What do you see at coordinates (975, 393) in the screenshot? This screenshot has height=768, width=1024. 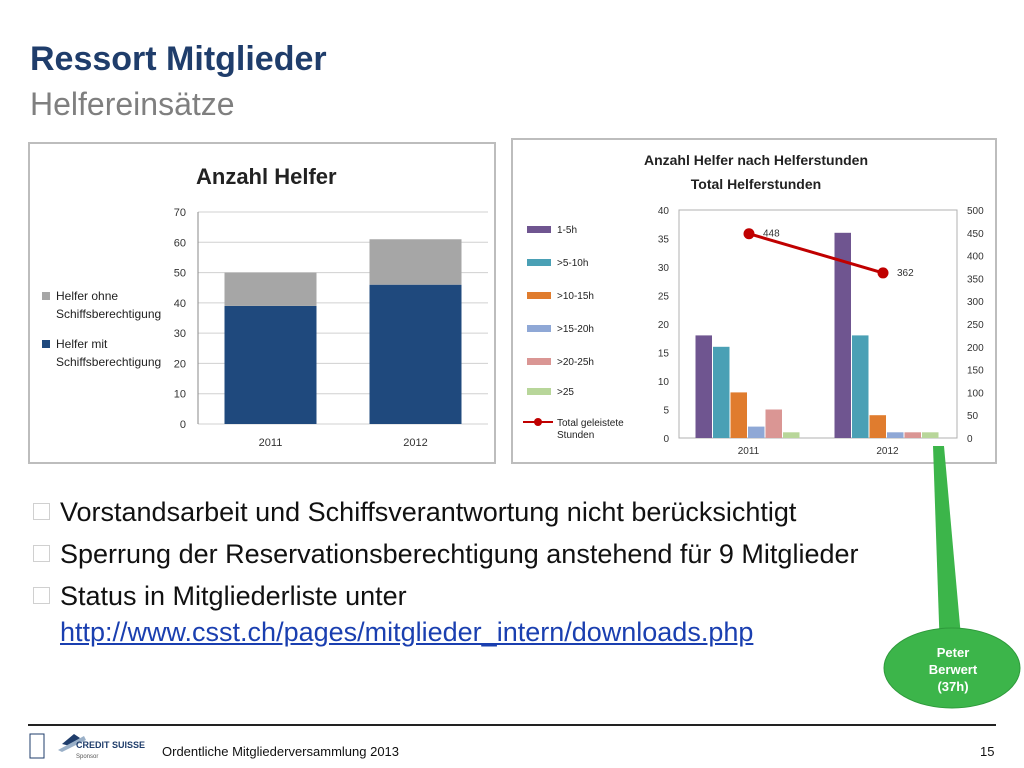 I see `y2-tick-label: 100` at bounding box center [975, 393].